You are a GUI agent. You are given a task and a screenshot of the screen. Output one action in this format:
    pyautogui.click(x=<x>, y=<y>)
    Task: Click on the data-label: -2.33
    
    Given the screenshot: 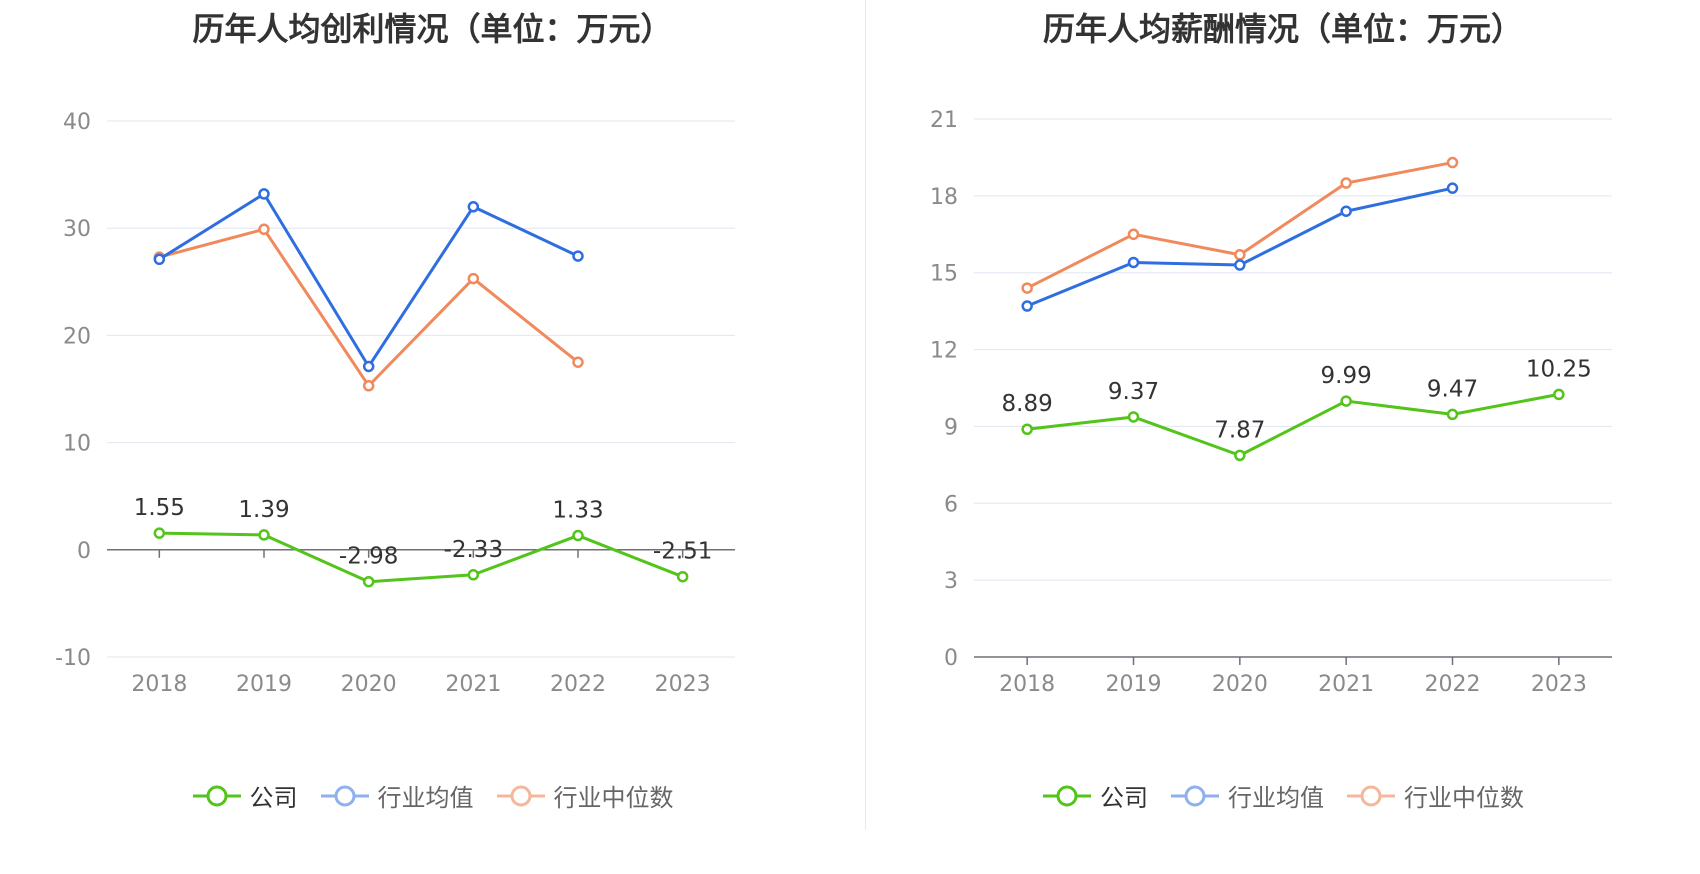 What is the action you would take?
    pyautogui.click(x=474, y=550)
    